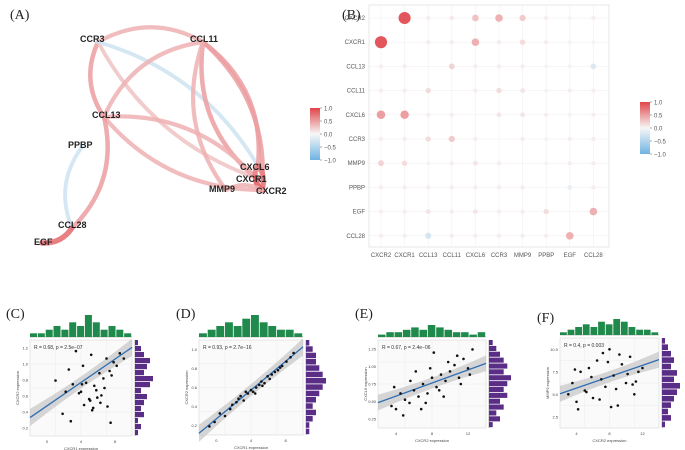 The height and width of the screenshot is (450, 685). I want to click on heatmap-legend-tick-label: −0.5, so click(660, 143).